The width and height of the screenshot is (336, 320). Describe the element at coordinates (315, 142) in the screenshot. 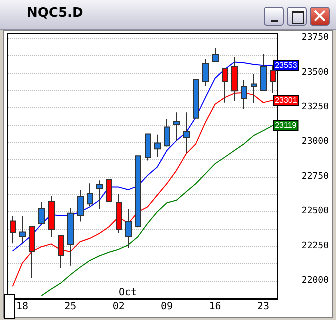

I see `y-tick-label: 23000` at that location.